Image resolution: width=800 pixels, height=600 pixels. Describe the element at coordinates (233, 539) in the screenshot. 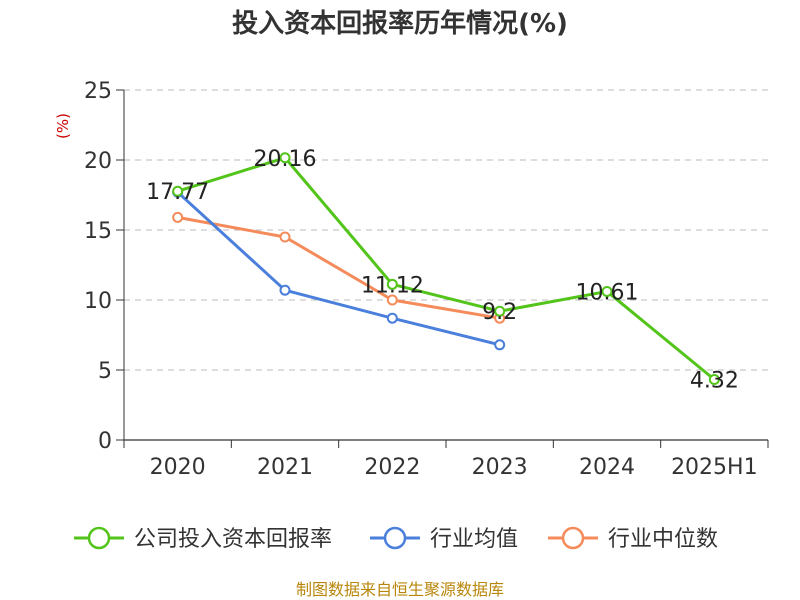

I see `legend-label: 公司投入资本回报率` at that location.